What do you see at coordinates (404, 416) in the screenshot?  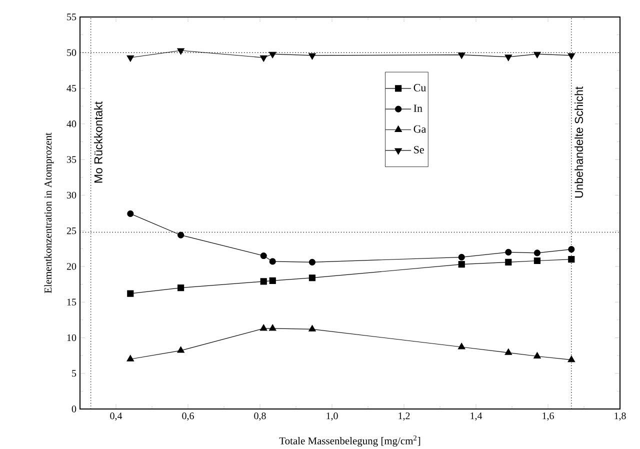 I see `x-tick-label: 1,2` at bounding box center [404, 416].